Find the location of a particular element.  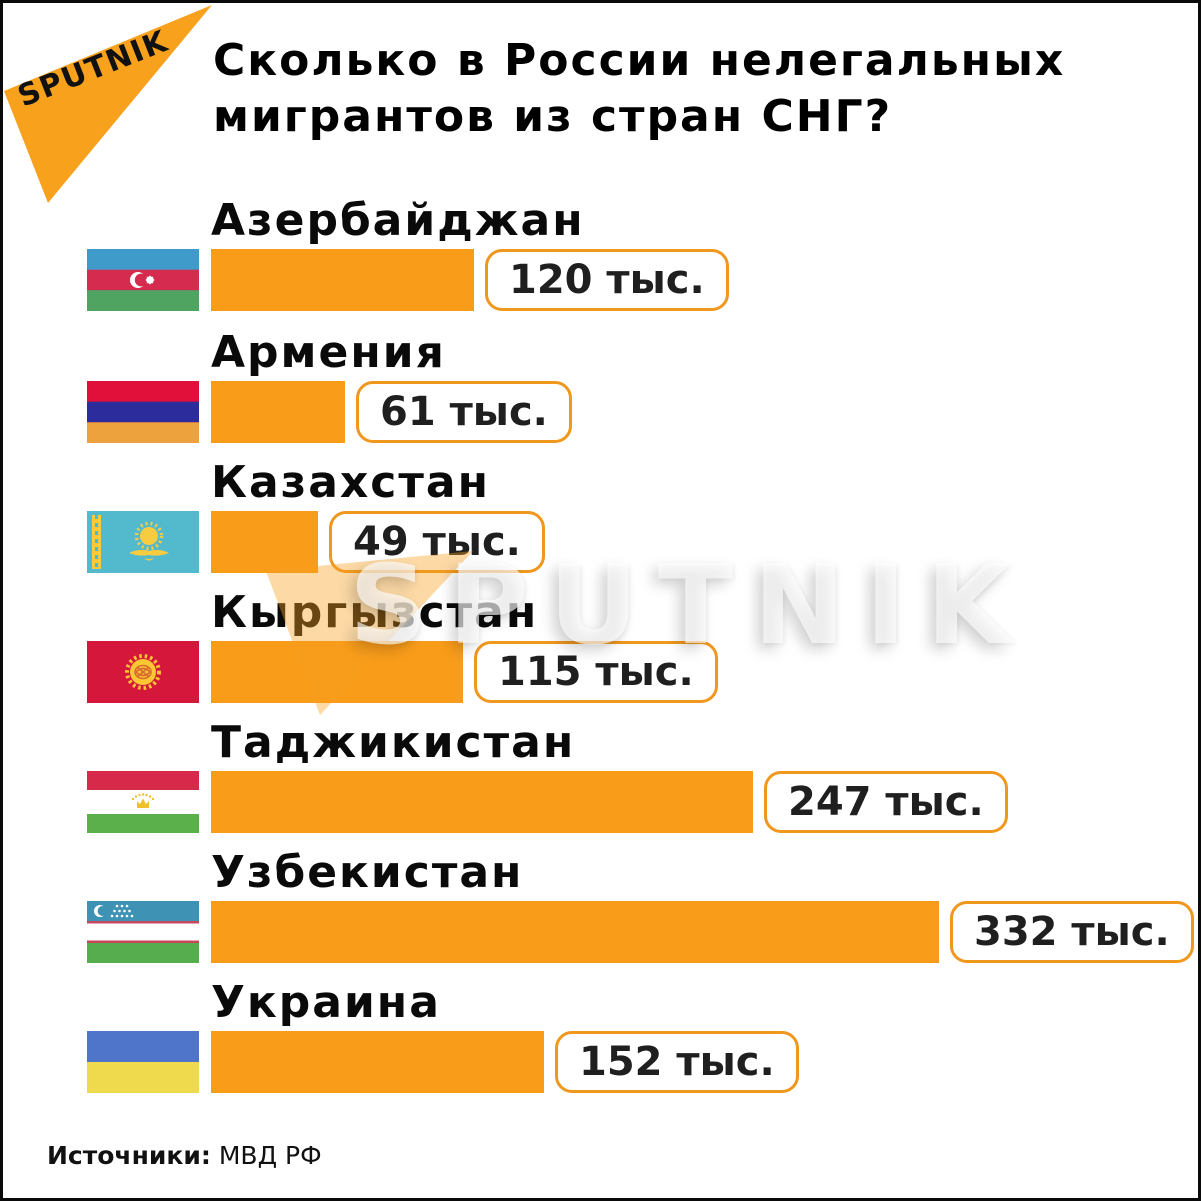

country-label: Украина is located at coordinates (326, 1002).